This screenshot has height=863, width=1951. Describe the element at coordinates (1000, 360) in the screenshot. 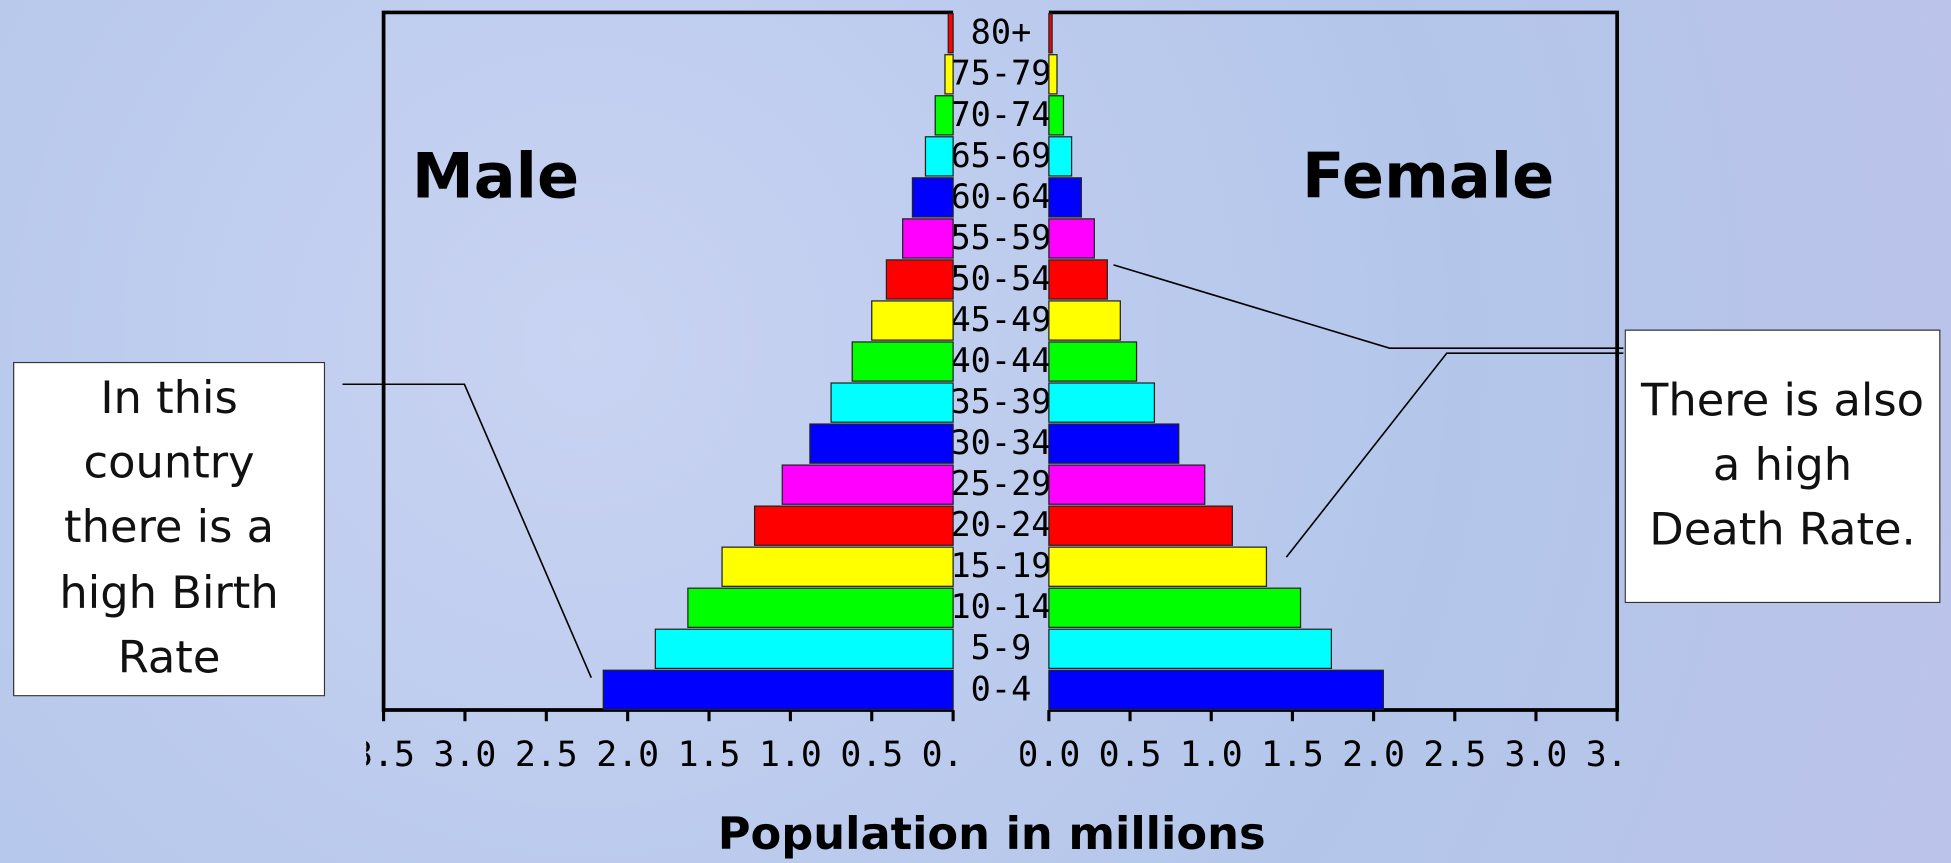

I see `category-label: 40-44` at that location.